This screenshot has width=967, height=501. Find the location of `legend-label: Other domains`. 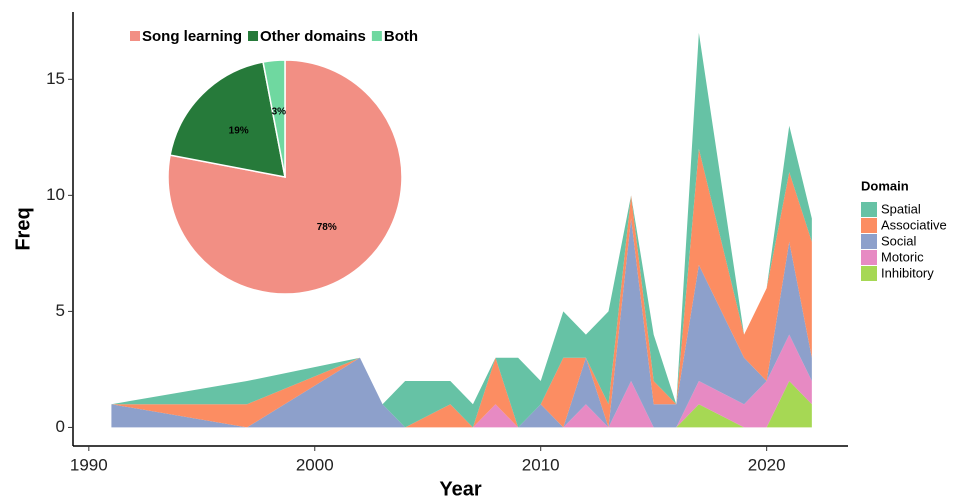

legend-label: Other domains is located at coordinates (313, 36).